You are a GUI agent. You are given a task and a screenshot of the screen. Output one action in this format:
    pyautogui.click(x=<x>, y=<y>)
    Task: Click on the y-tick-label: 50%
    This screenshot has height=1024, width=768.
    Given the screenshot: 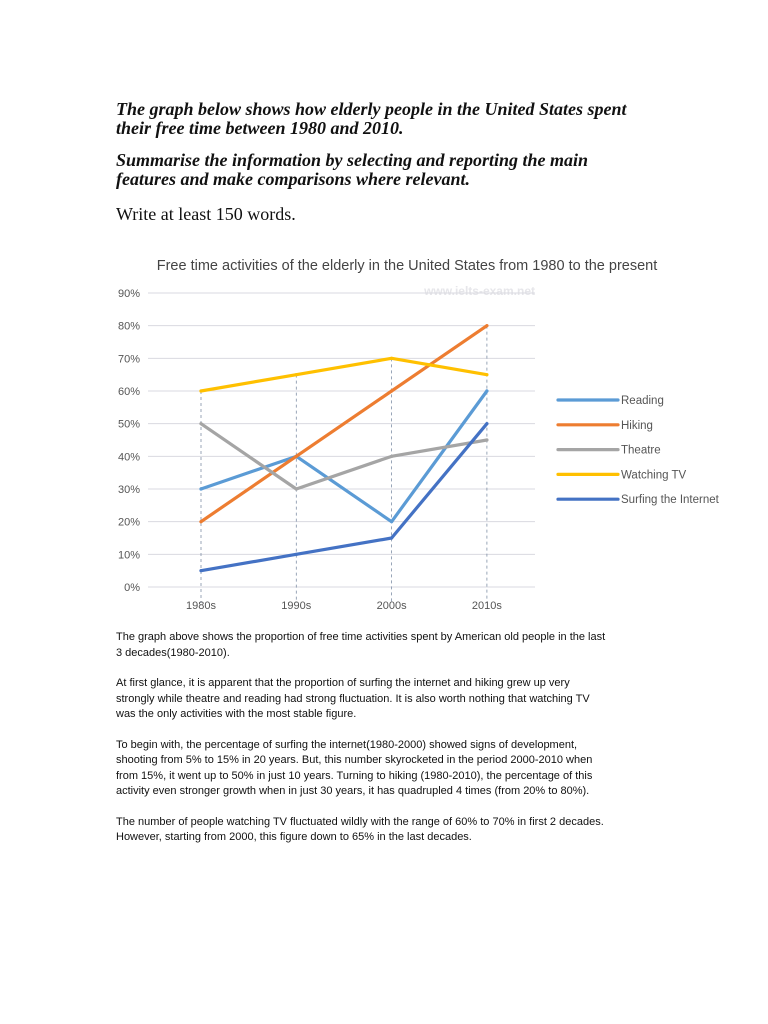 What is the action you would take?
    pyautogui.click(x=129, y=425)
    